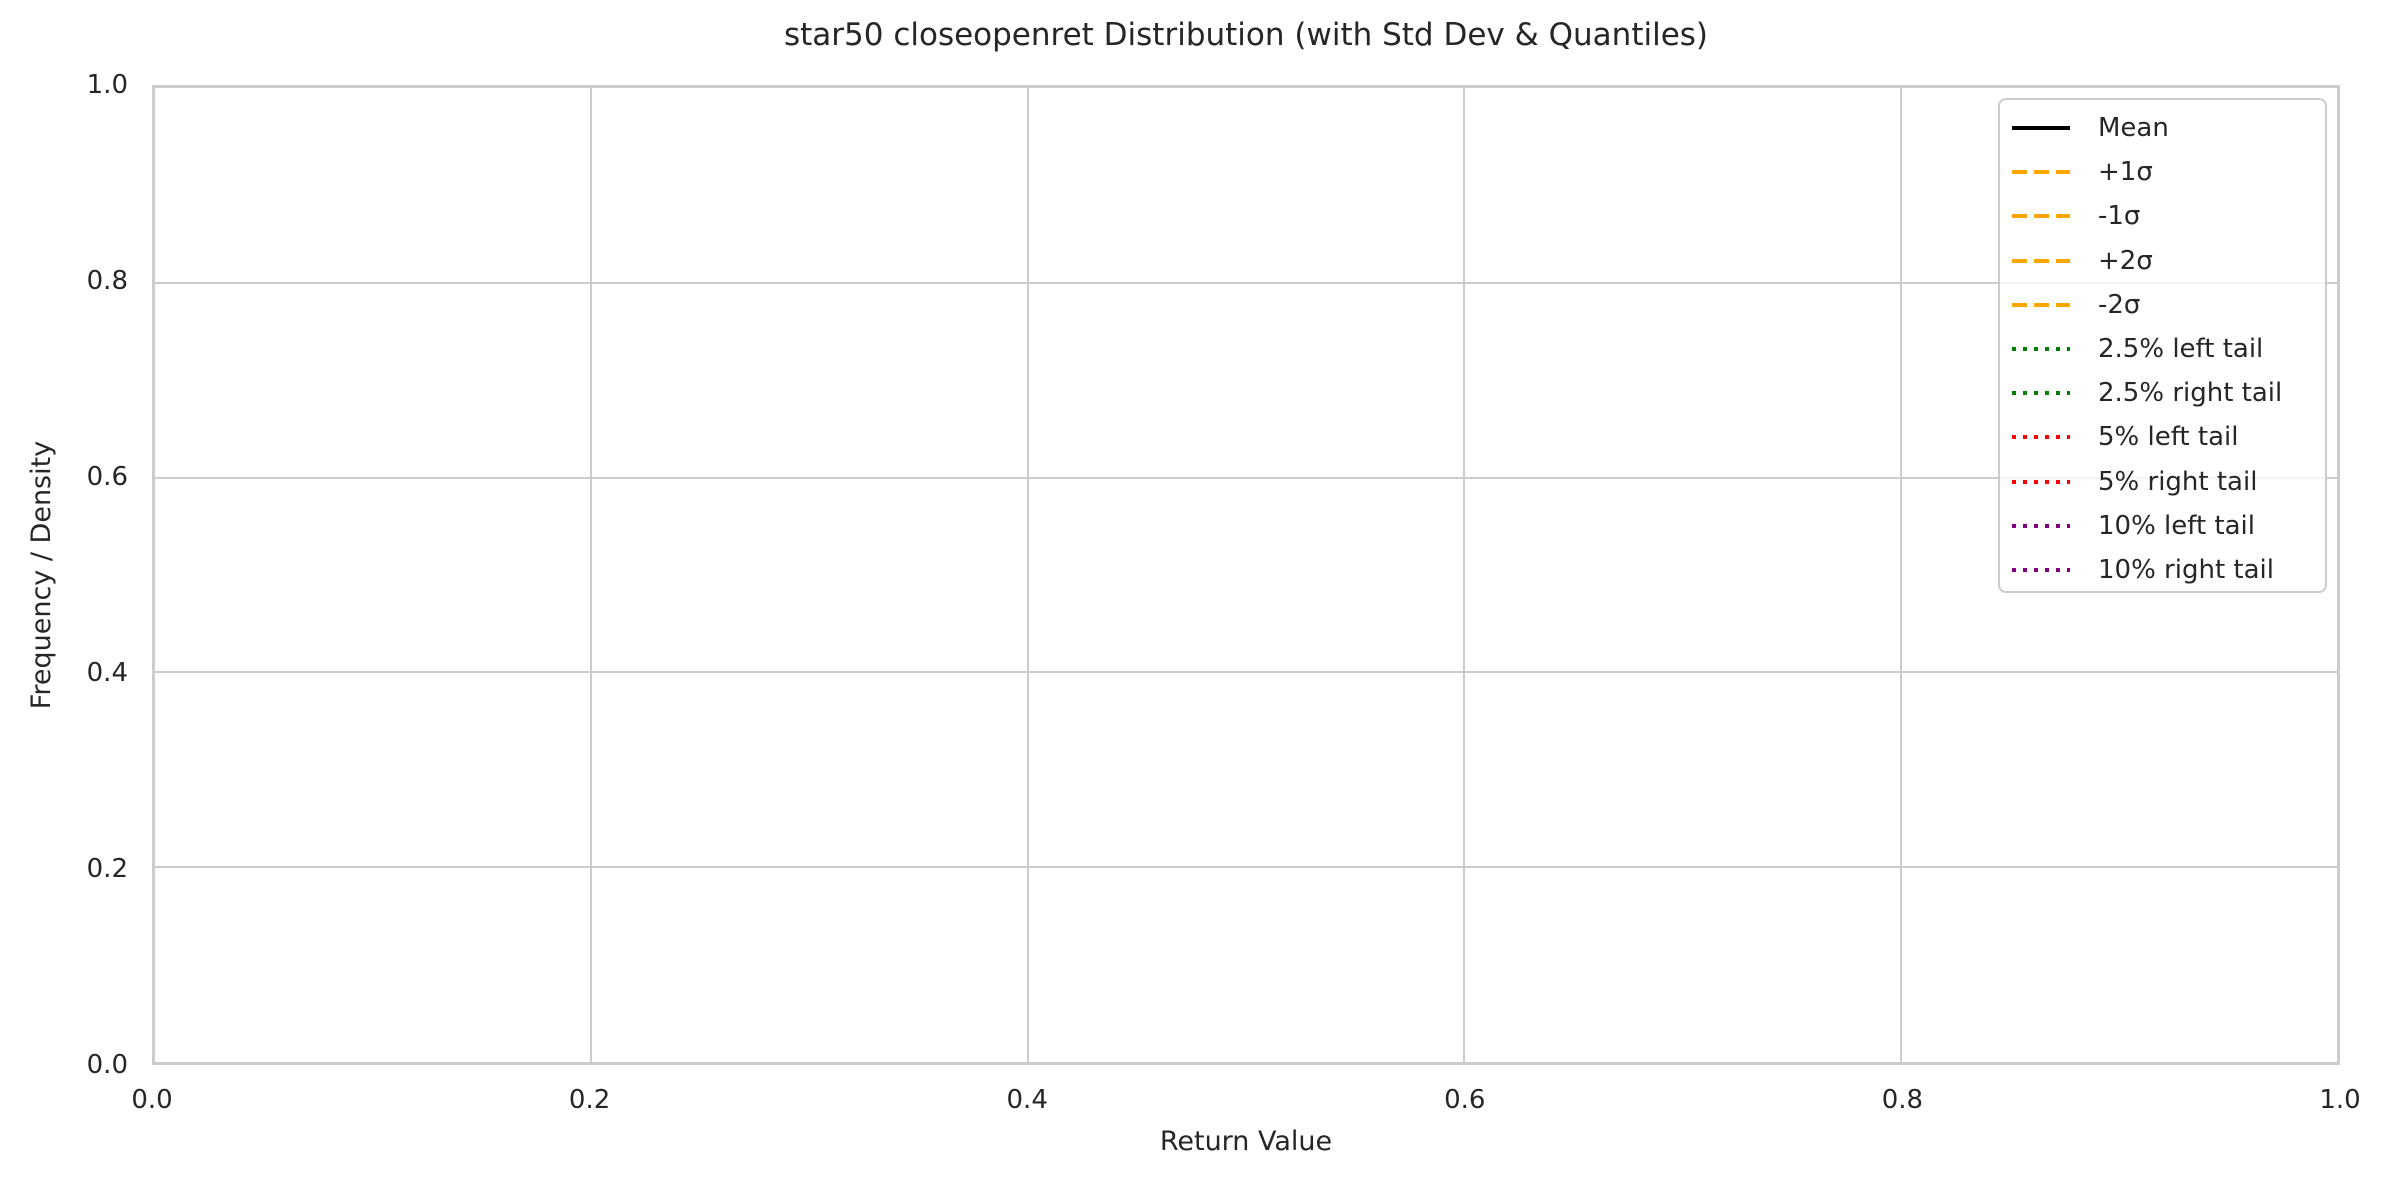 The image size is (2400, 1200). What do you see at coordinates (107, 477) in the screenshot?
I see `y-tick-label: 0.6` at bounding box center [107, 477].